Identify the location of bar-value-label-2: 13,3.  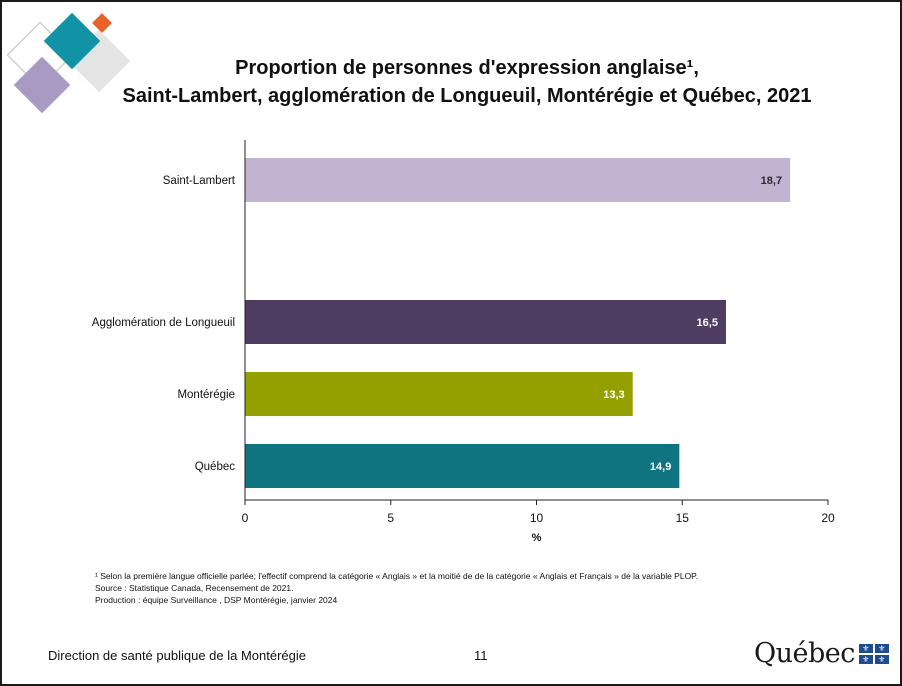
(613, 395).